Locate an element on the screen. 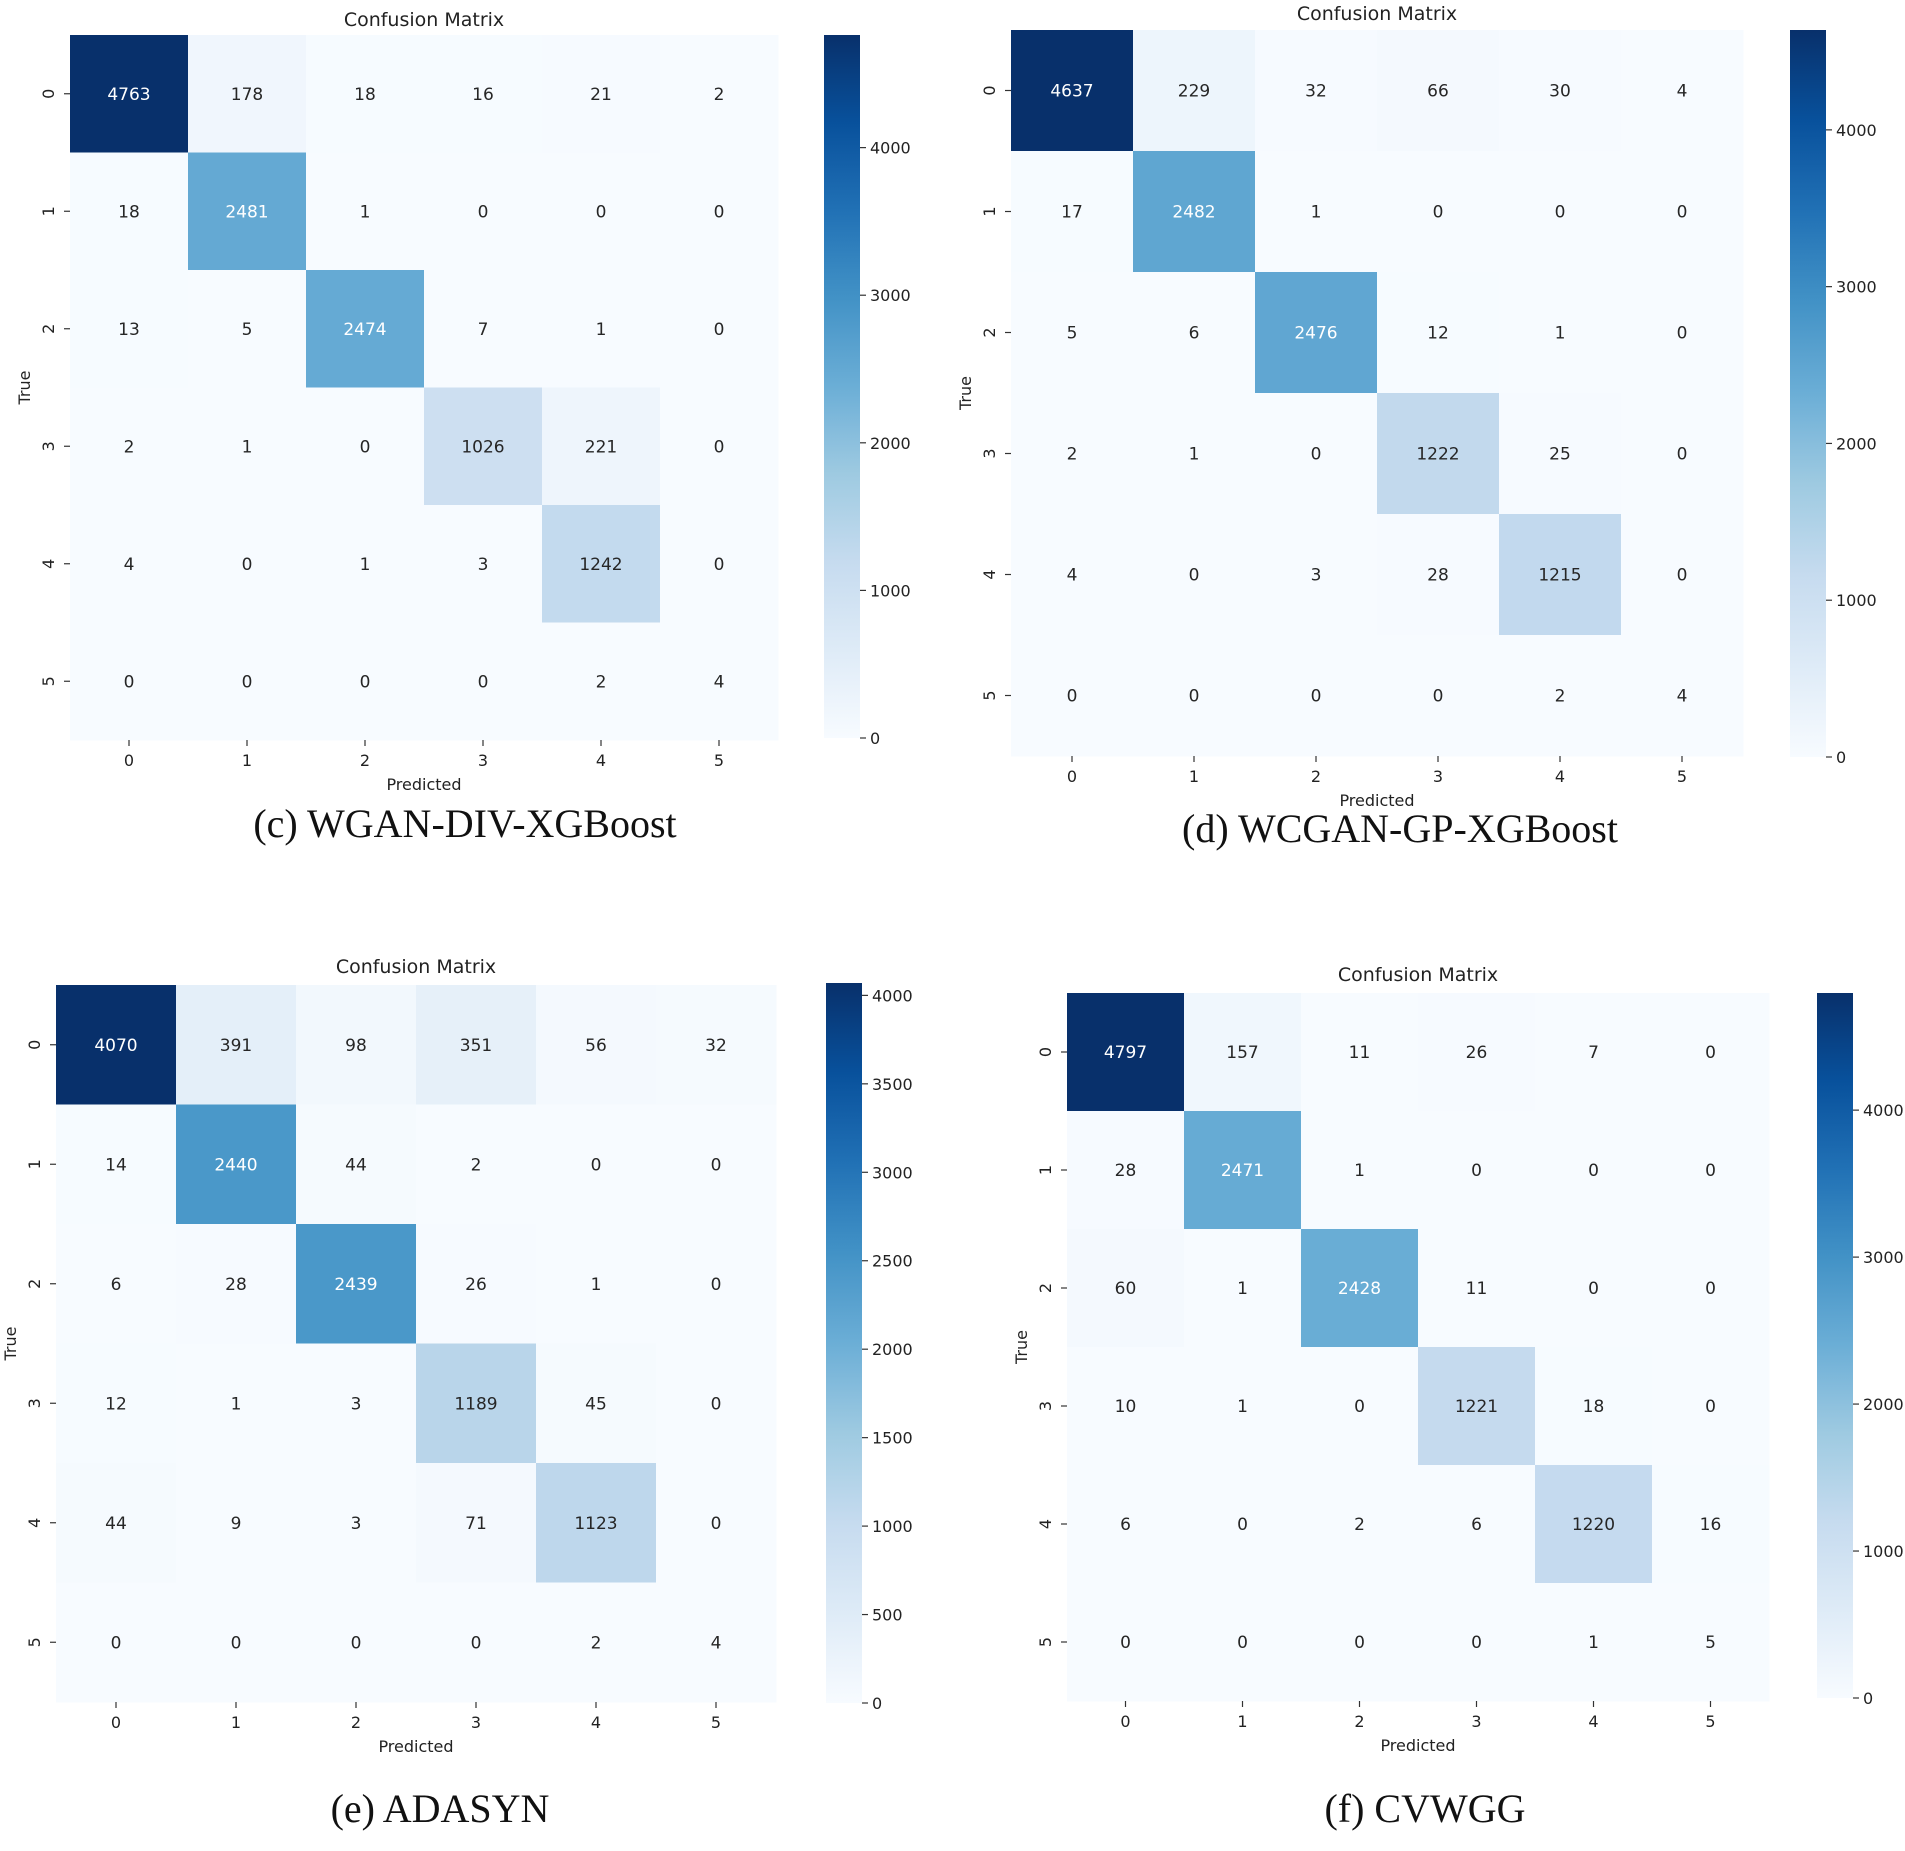  colorbar is located at coordinates (1808, 393).